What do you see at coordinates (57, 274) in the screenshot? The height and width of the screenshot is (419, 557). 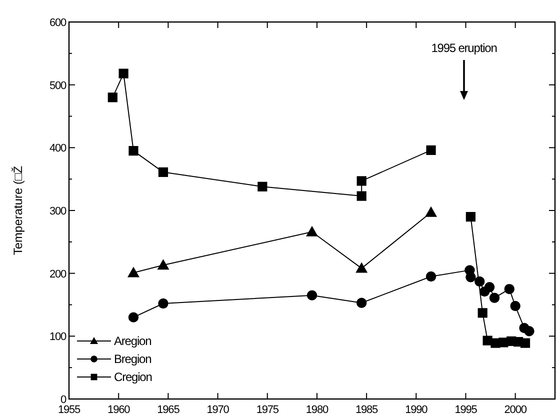 I see `y-tick-label: 200` at bounding box center [57, 274].